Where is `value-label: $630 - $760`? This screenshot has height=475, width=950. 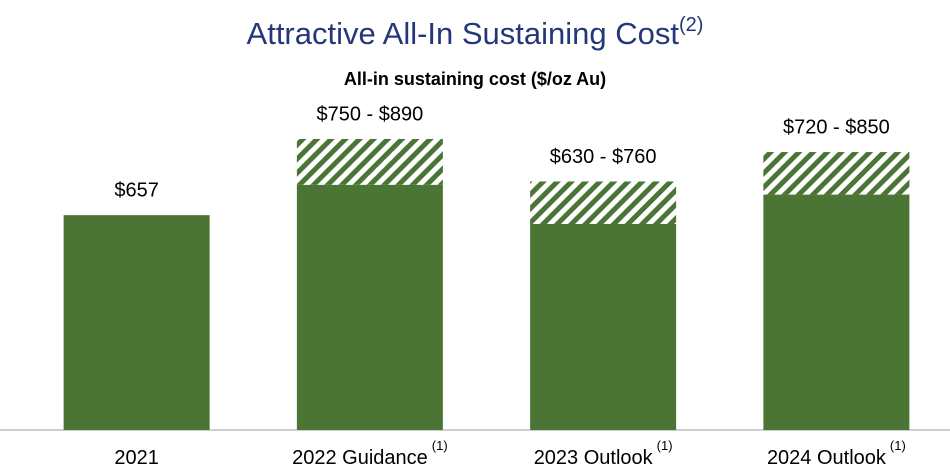
value-label: $630 - $760 is located at coordinates (603, 157).